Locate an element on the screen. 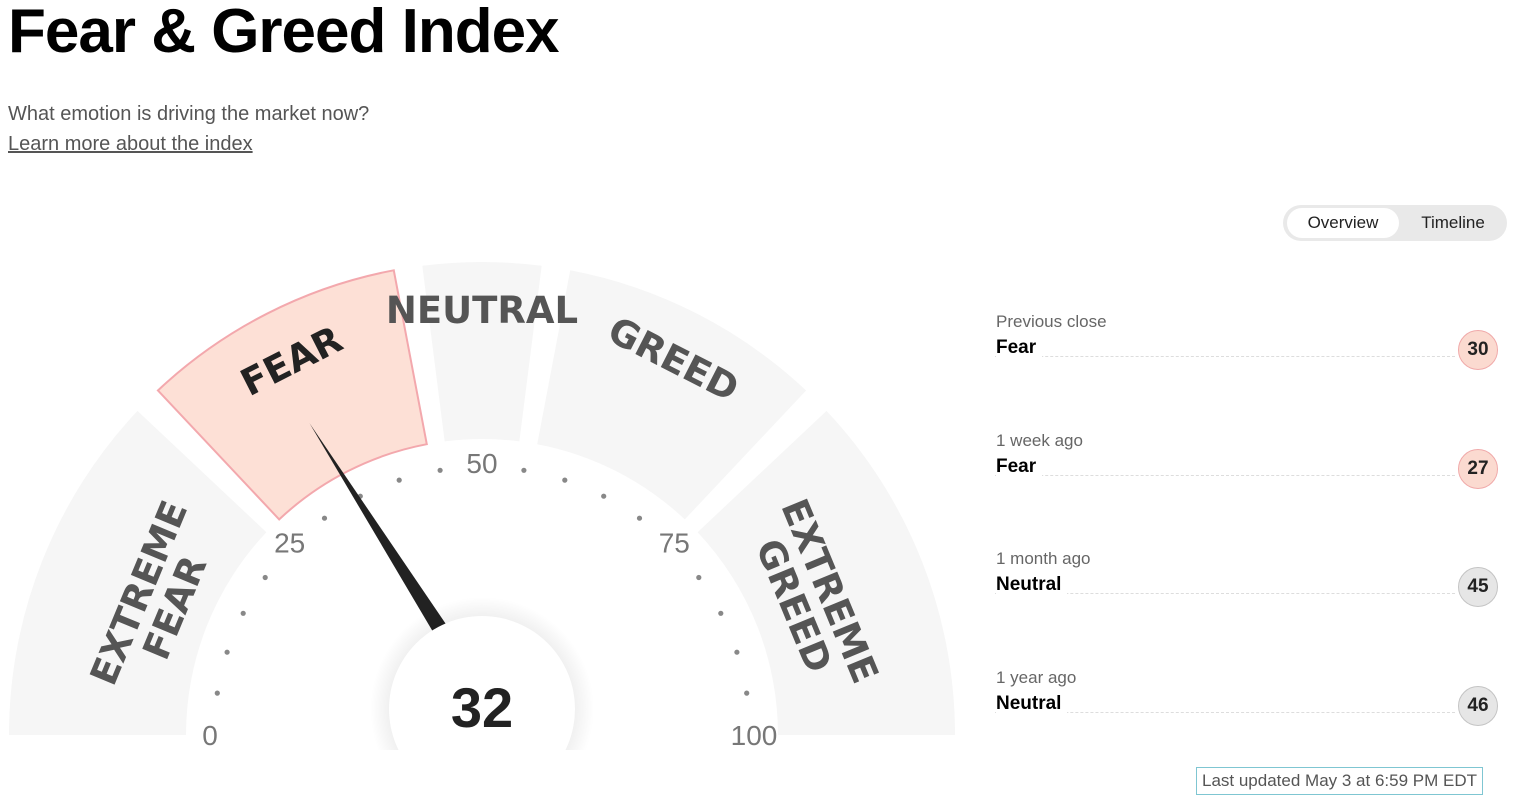 The image size is (1516, 808). score-value: 32 is located at coordinates (482, 707).